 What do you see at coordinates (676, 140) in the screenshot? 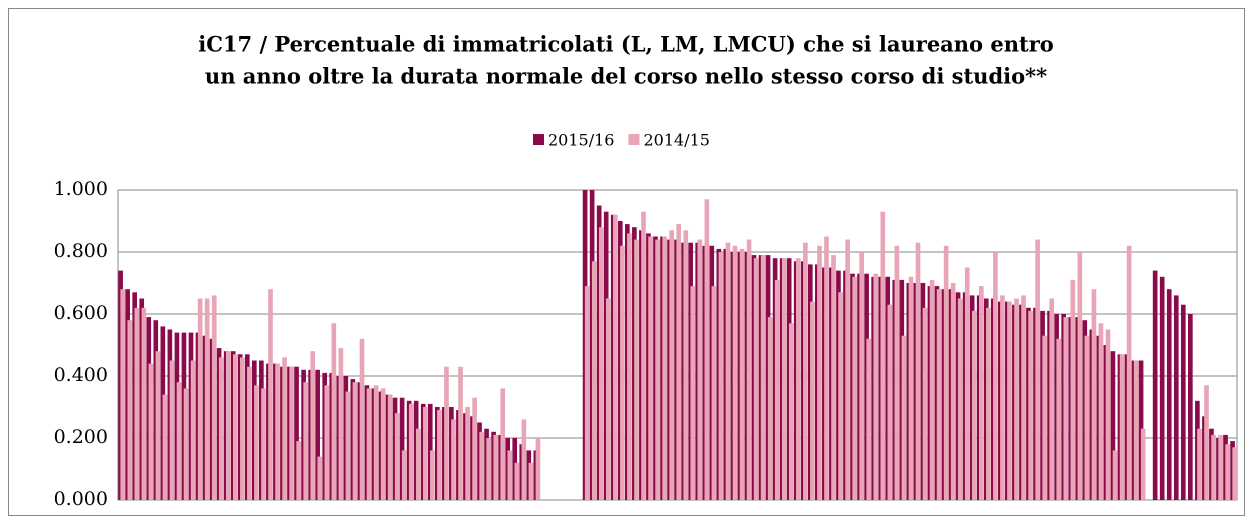
I see `legend-label: 2014/15` at bounding box center [676, 140].